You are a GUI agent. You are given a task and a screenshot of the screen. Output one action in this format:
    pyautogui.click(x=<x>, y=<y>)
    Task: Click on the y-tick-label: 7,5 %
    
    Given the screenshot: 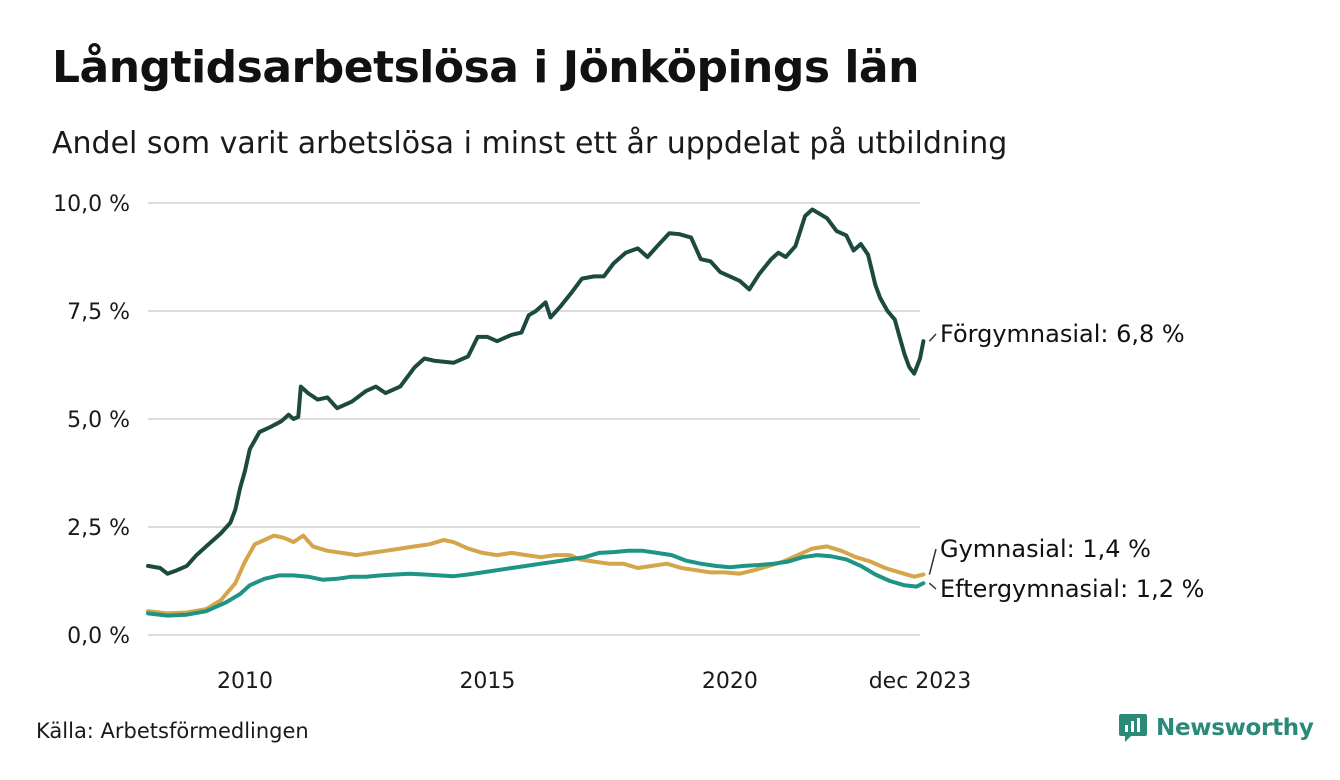 What is the action you would take?
    pyautogui.click(x=98, y=312)
    